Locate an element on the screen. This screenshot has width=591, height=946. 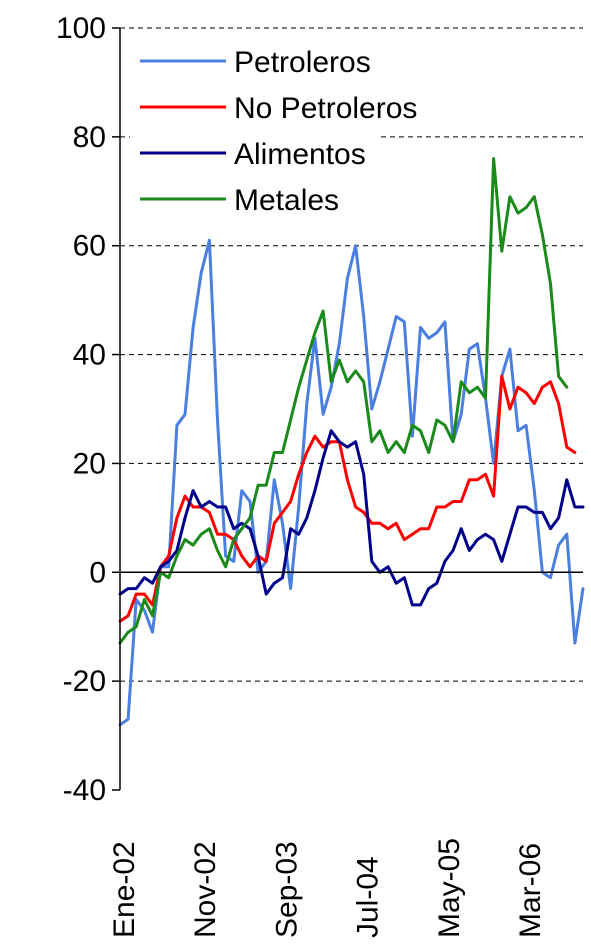
y-tick-label--40: -40 is located at coordinates (84, 790).